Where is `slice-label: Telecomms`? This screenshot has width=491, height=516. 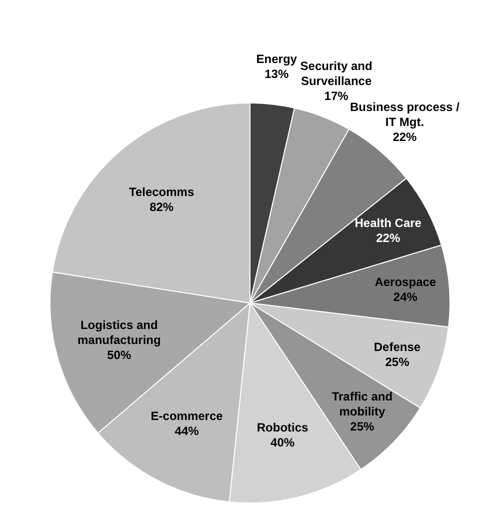 slice-label: Telecomms is located at coordinates (161, 192).